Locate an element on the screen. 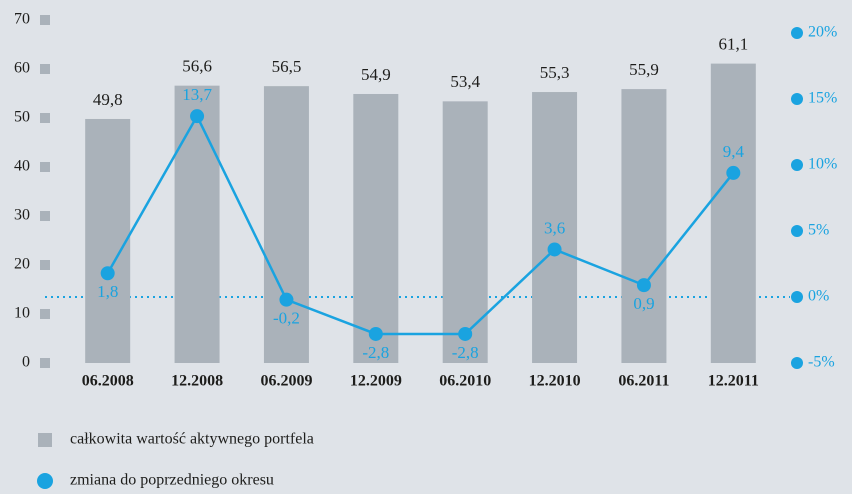 This screenshot has width=852, height=494. y2-tick-label: 15% is located at coordinates (822, 98).